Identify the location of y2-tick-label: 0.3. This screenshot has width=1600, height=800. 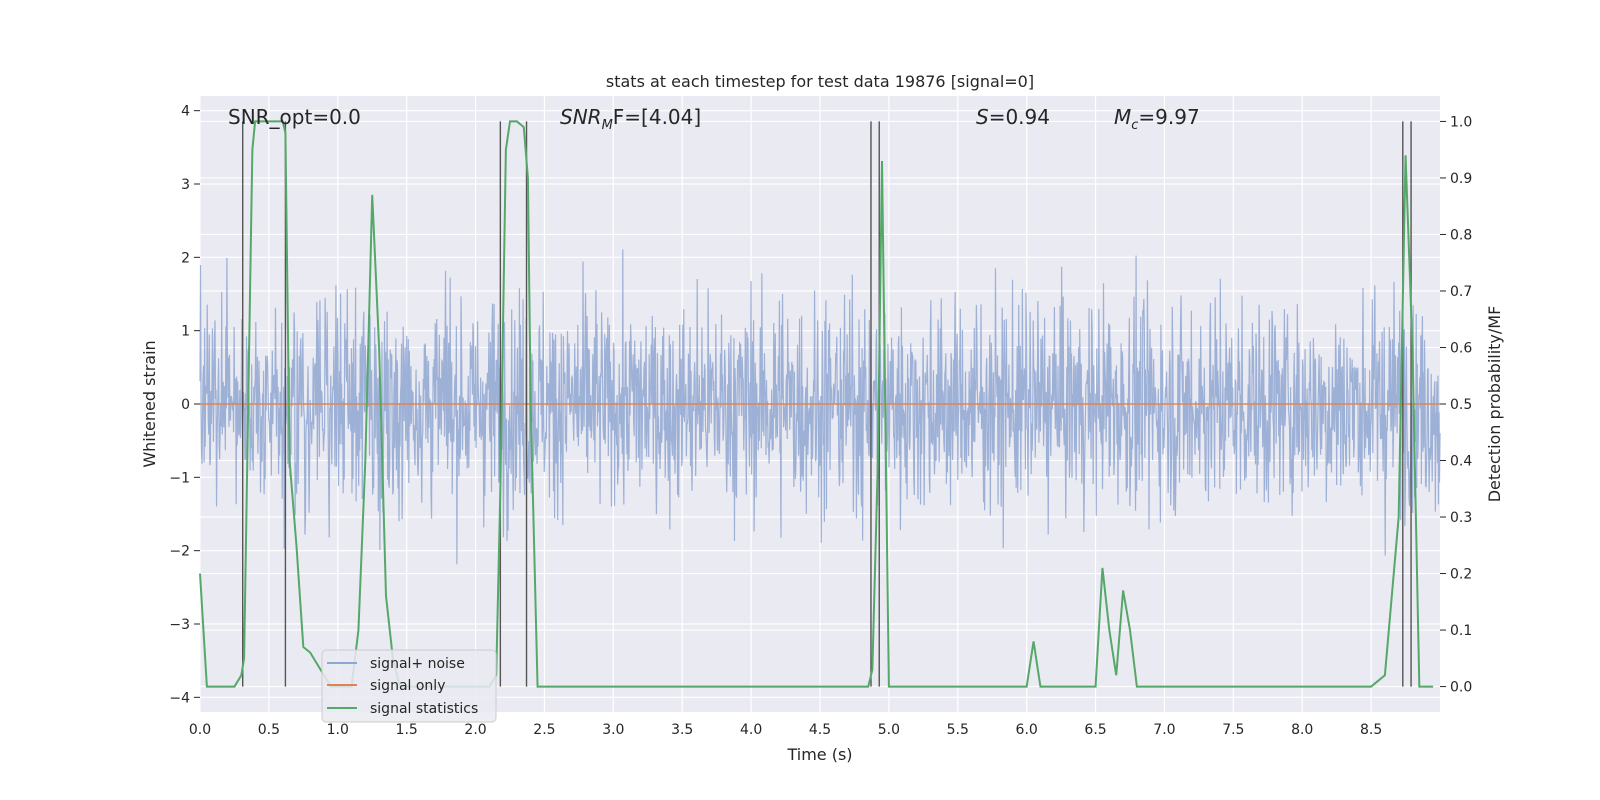
(1461, 518).